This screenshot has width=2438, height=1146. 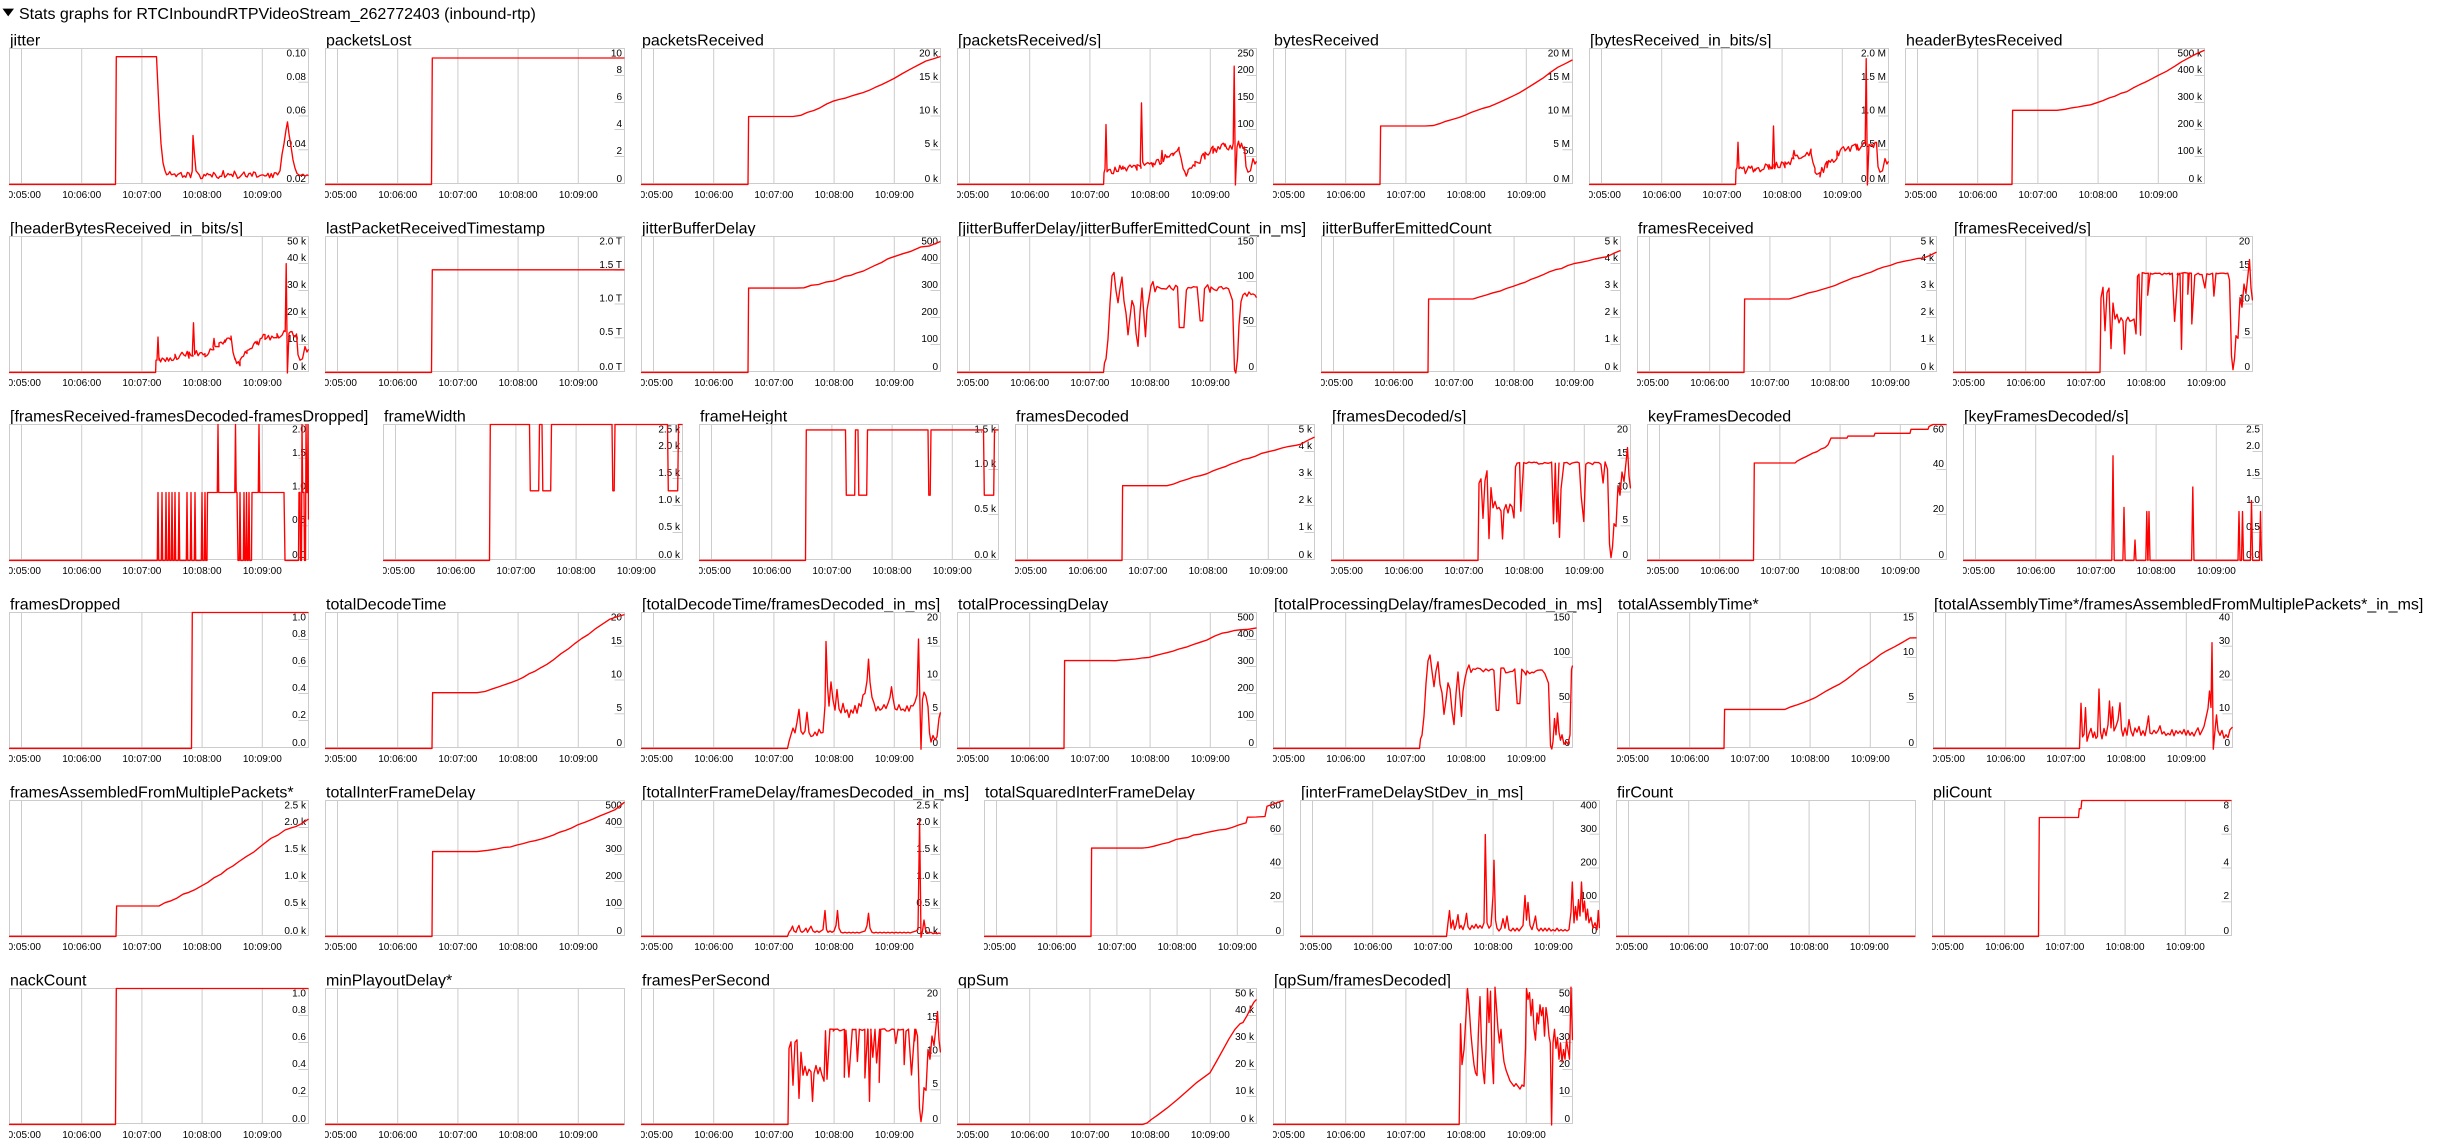 I want to click on svg-text: 50, so click(x=1565, y=993).